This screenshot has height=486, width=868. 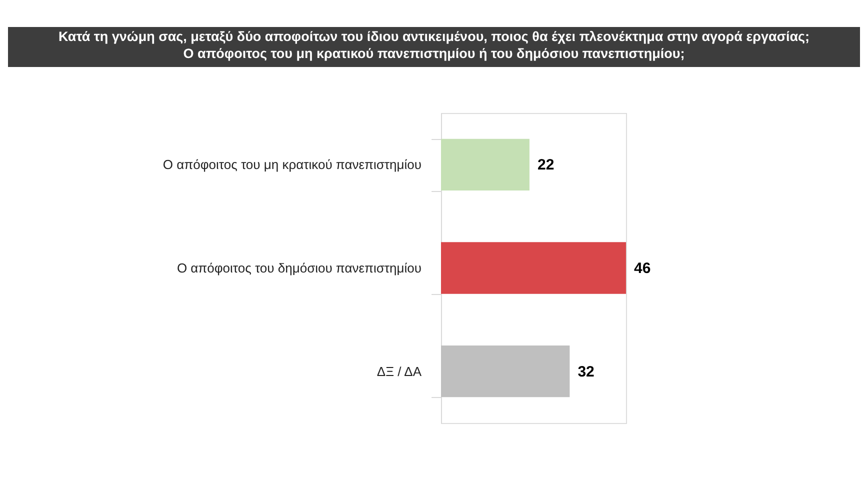 I want to click on y-tick-label: Ο απόφοιτος του δημόσιου πανεπιστημίου, so click(x=299, y=268).